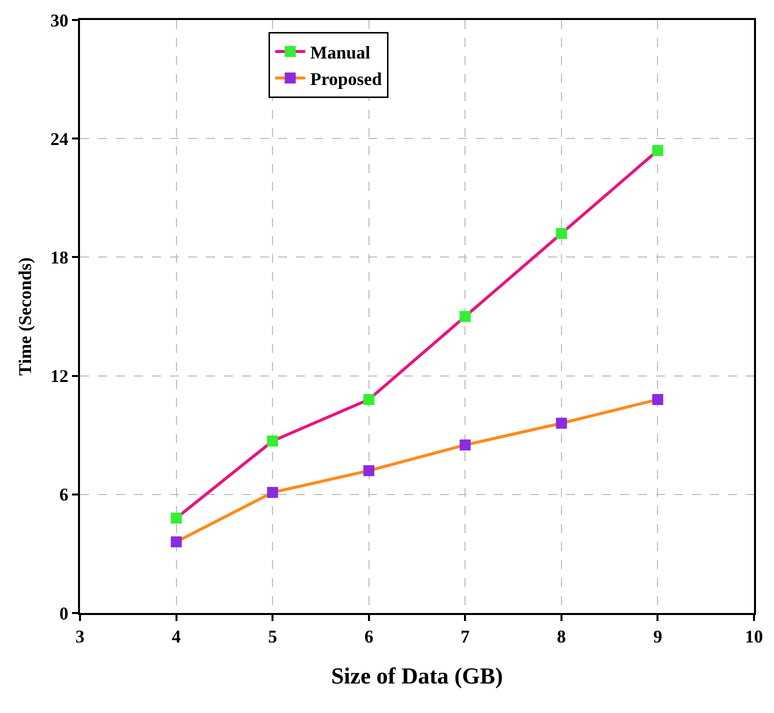 This screenshot has height=713, width=774. What do you see at coordinates (754, 636) in the screenshot?
I see `x-tick-label: 10` at bounding box center [754, 636].